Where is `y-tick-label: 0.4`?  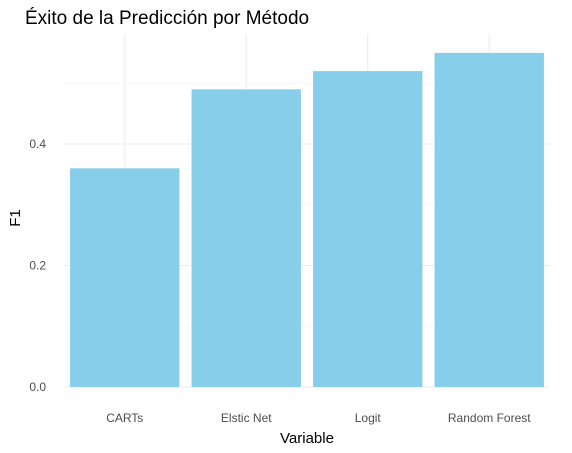
y-tick-label: 0.4 is located at coordinates (37, 144).